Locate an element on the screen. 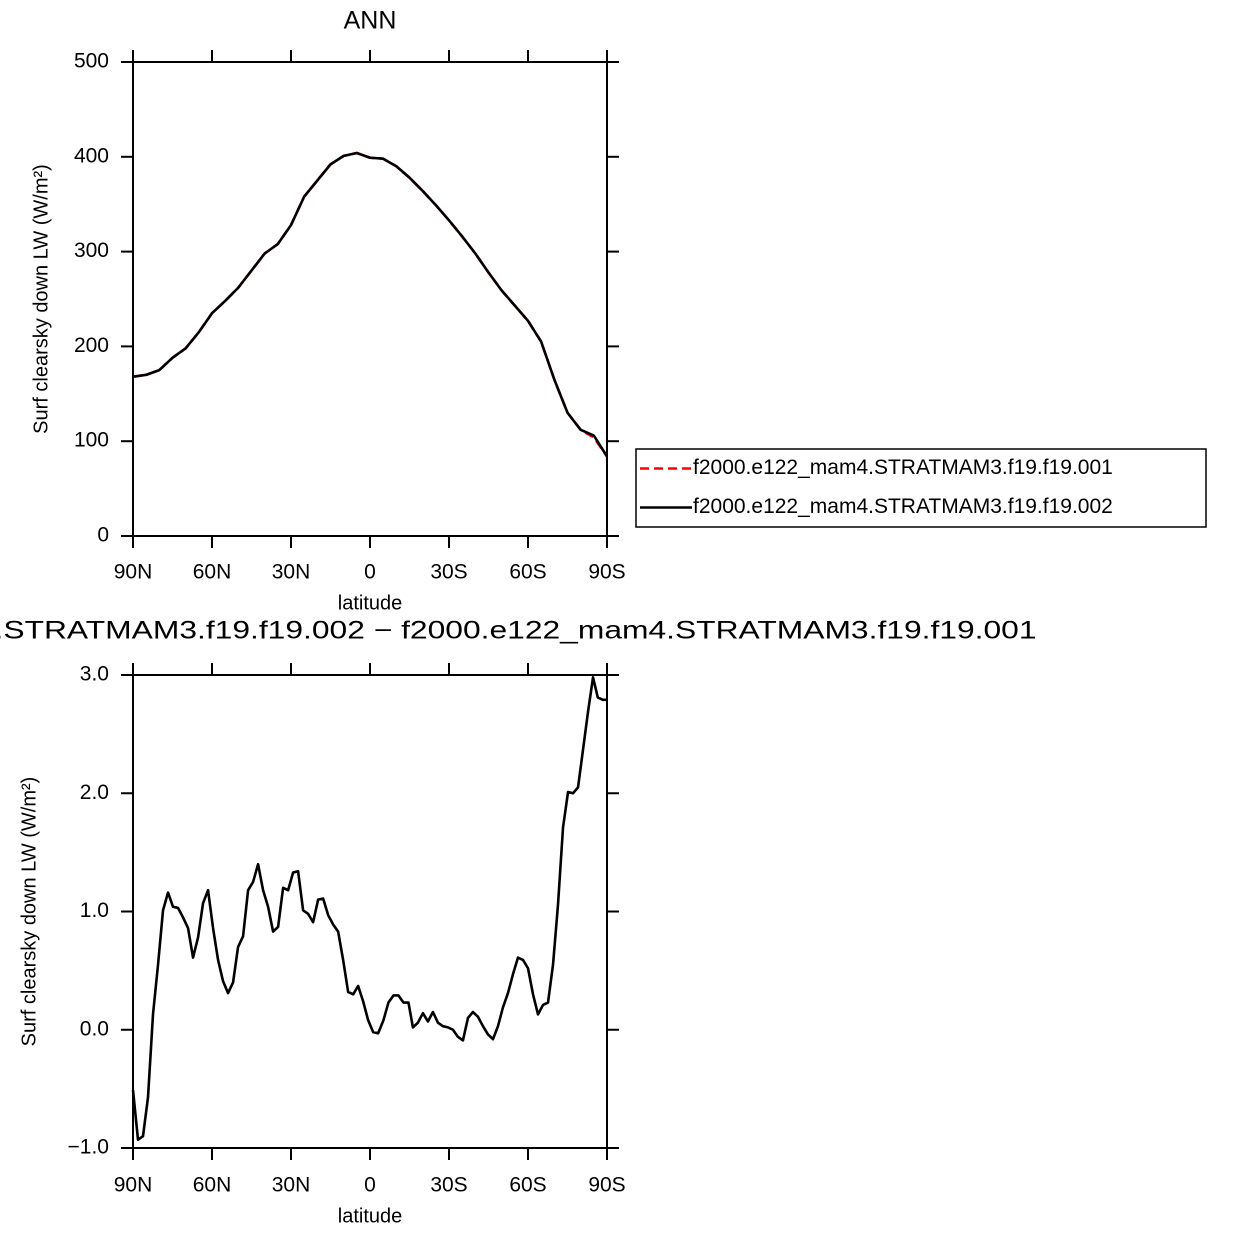  y-tick-label: 500 is located at coordinates (91, 61).